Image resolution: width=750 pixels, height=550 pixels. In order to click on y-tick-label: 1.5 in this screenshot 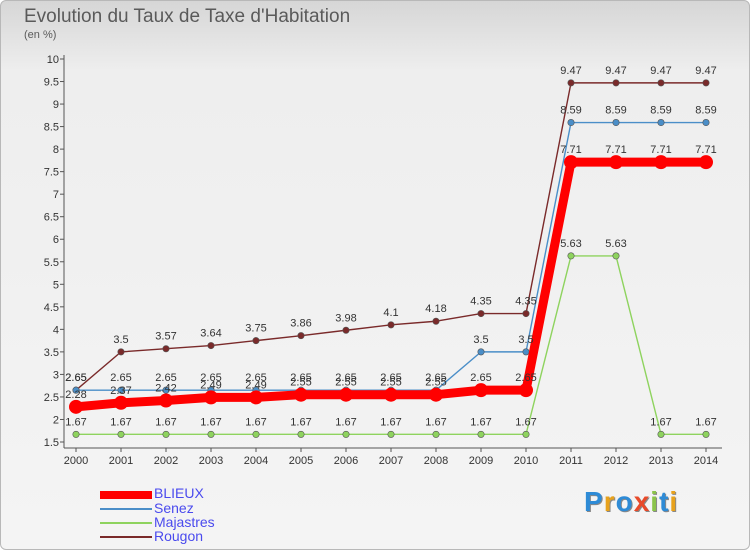, I will do `click(51, 443)`.